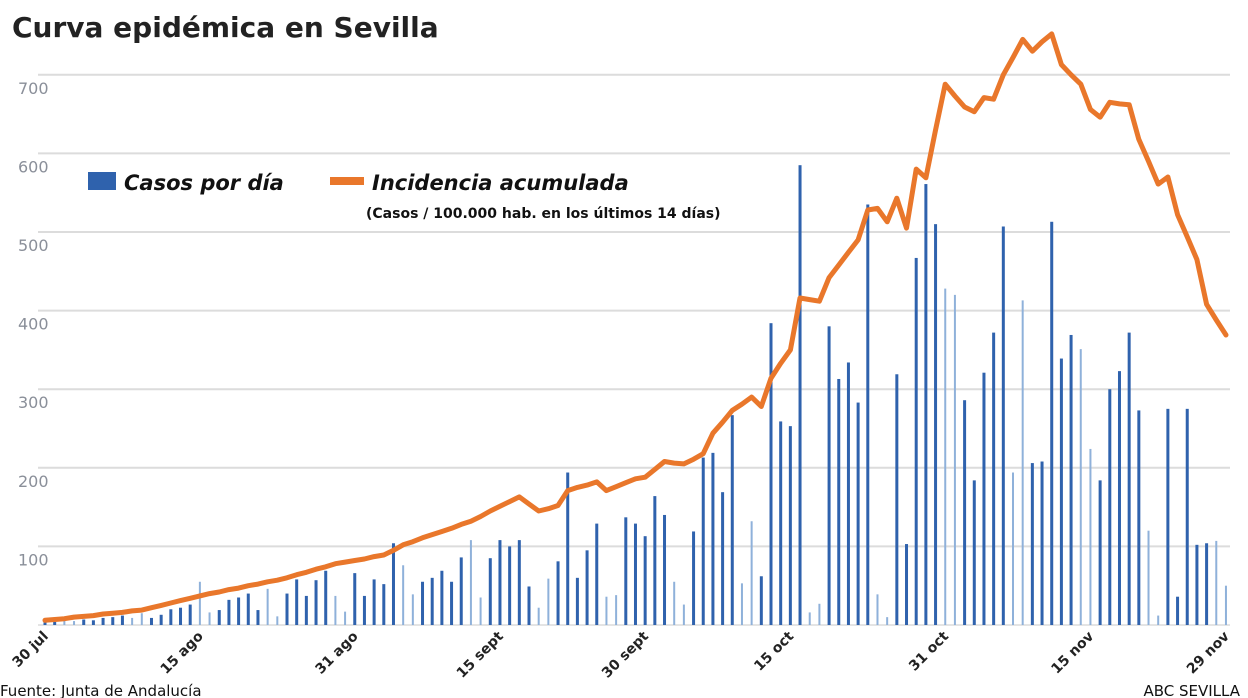 The width and height of the screenshot is (1248, 698). Describe the element at coordinates (645, 580) in the screenshot. I see `bar-30-sept` at that location.